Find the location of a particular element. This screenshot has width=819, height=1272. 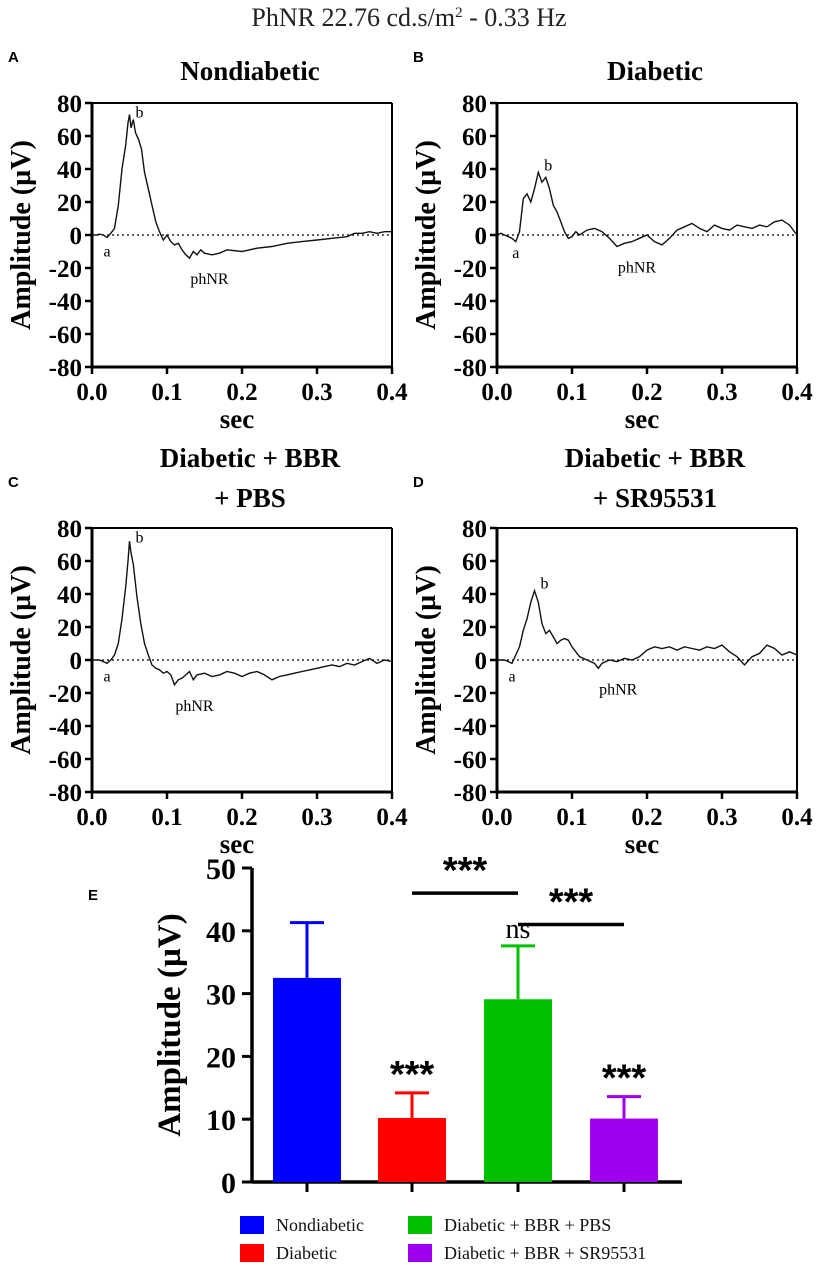

figure-title: PhNR 22.76 cd.s/m2 - 0.33 Hz is located at coordinates (408, 17).